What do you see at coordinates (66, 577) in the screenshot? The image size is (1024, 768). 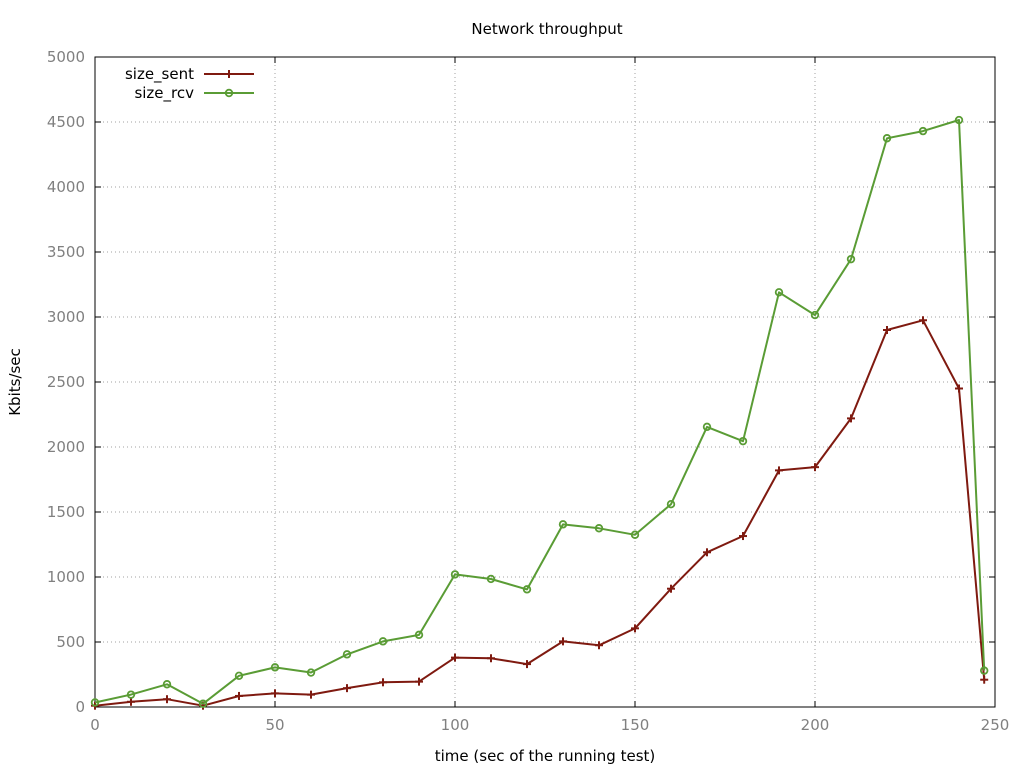 I see `y-tick-label: 1000` at bounding box center [66, 577].